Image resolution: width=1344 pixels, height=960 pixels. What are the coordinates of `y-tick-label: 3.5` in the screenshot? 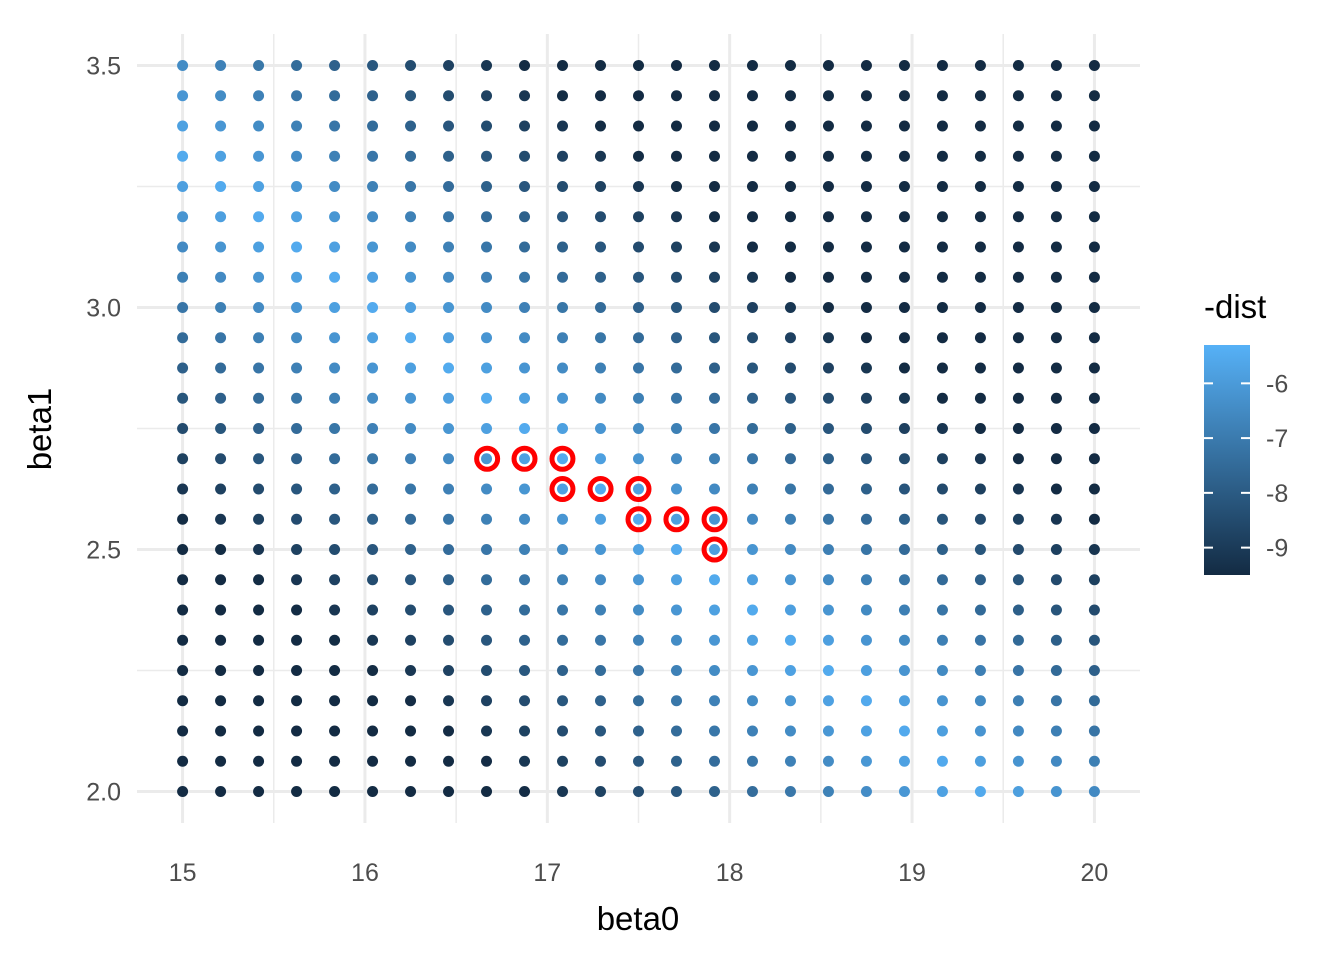 It's located at (103, 66).